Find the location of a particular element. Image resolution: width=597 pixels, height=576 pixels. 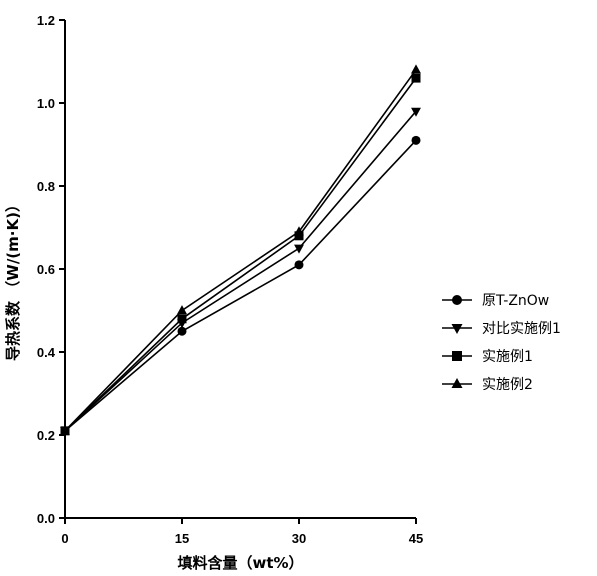

x-tick-label: 45 is located at coordinates (416, 538).